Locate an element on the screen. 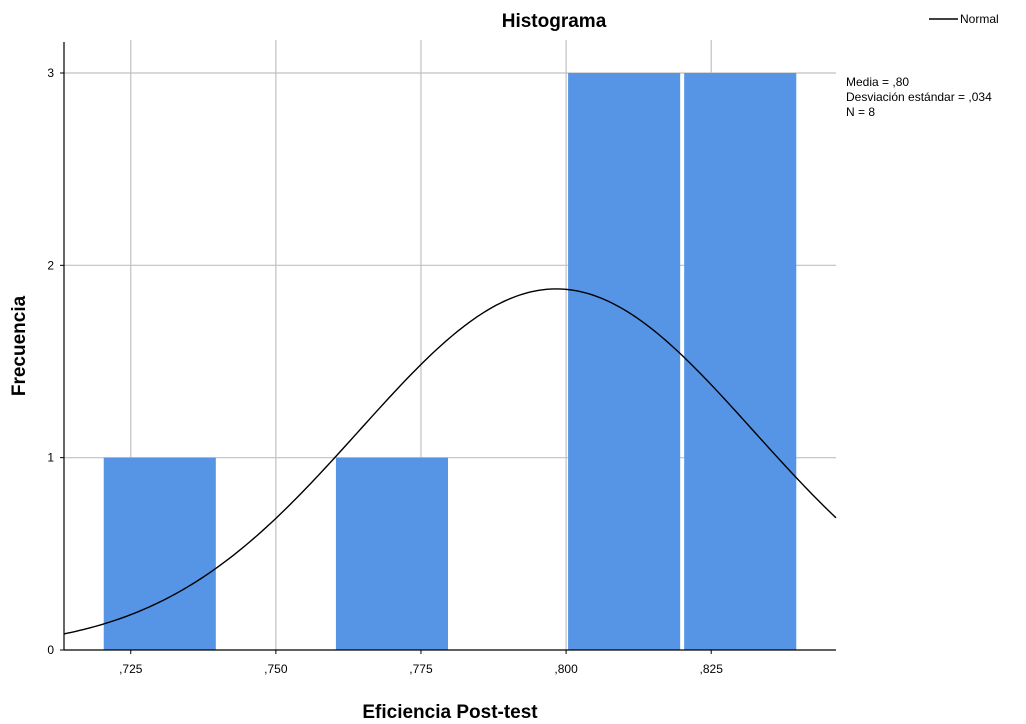  x-tick-label: ,825 is located at coordinates (712, 669).